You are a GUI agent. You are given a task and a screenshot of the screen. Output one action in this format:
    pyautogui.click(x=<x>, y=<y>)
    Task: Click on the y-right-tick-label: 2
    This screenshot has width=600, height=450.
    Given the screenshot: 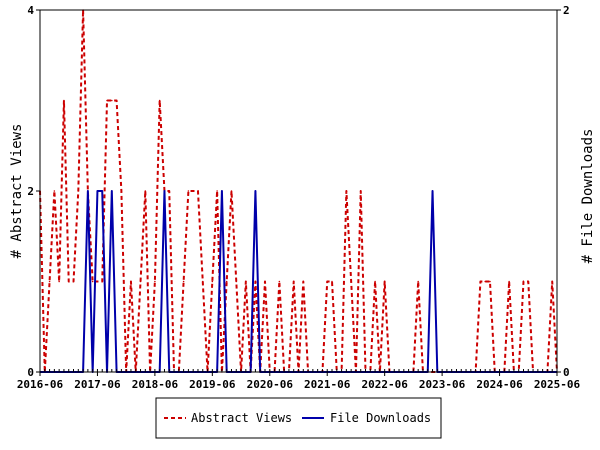 What is the action you would take?
    pyautogui.click(x=566, y=10)
    